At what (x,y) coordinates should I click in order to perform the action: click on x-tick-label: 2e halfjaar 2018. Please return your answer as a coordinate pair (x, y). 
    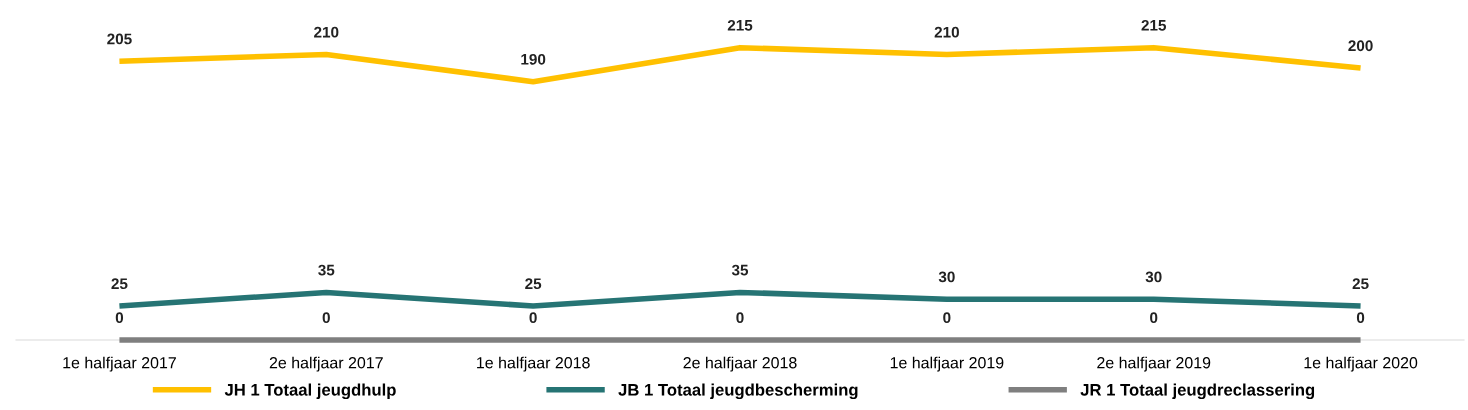
    Looking at the image, I should click on (740, 364).